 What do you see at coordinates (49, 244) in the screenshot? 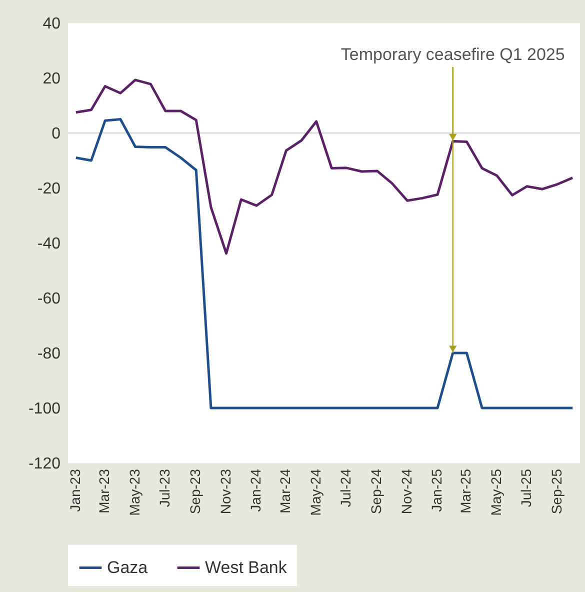
I see `y-tick-label: -40` at bounding box center [49, 244].